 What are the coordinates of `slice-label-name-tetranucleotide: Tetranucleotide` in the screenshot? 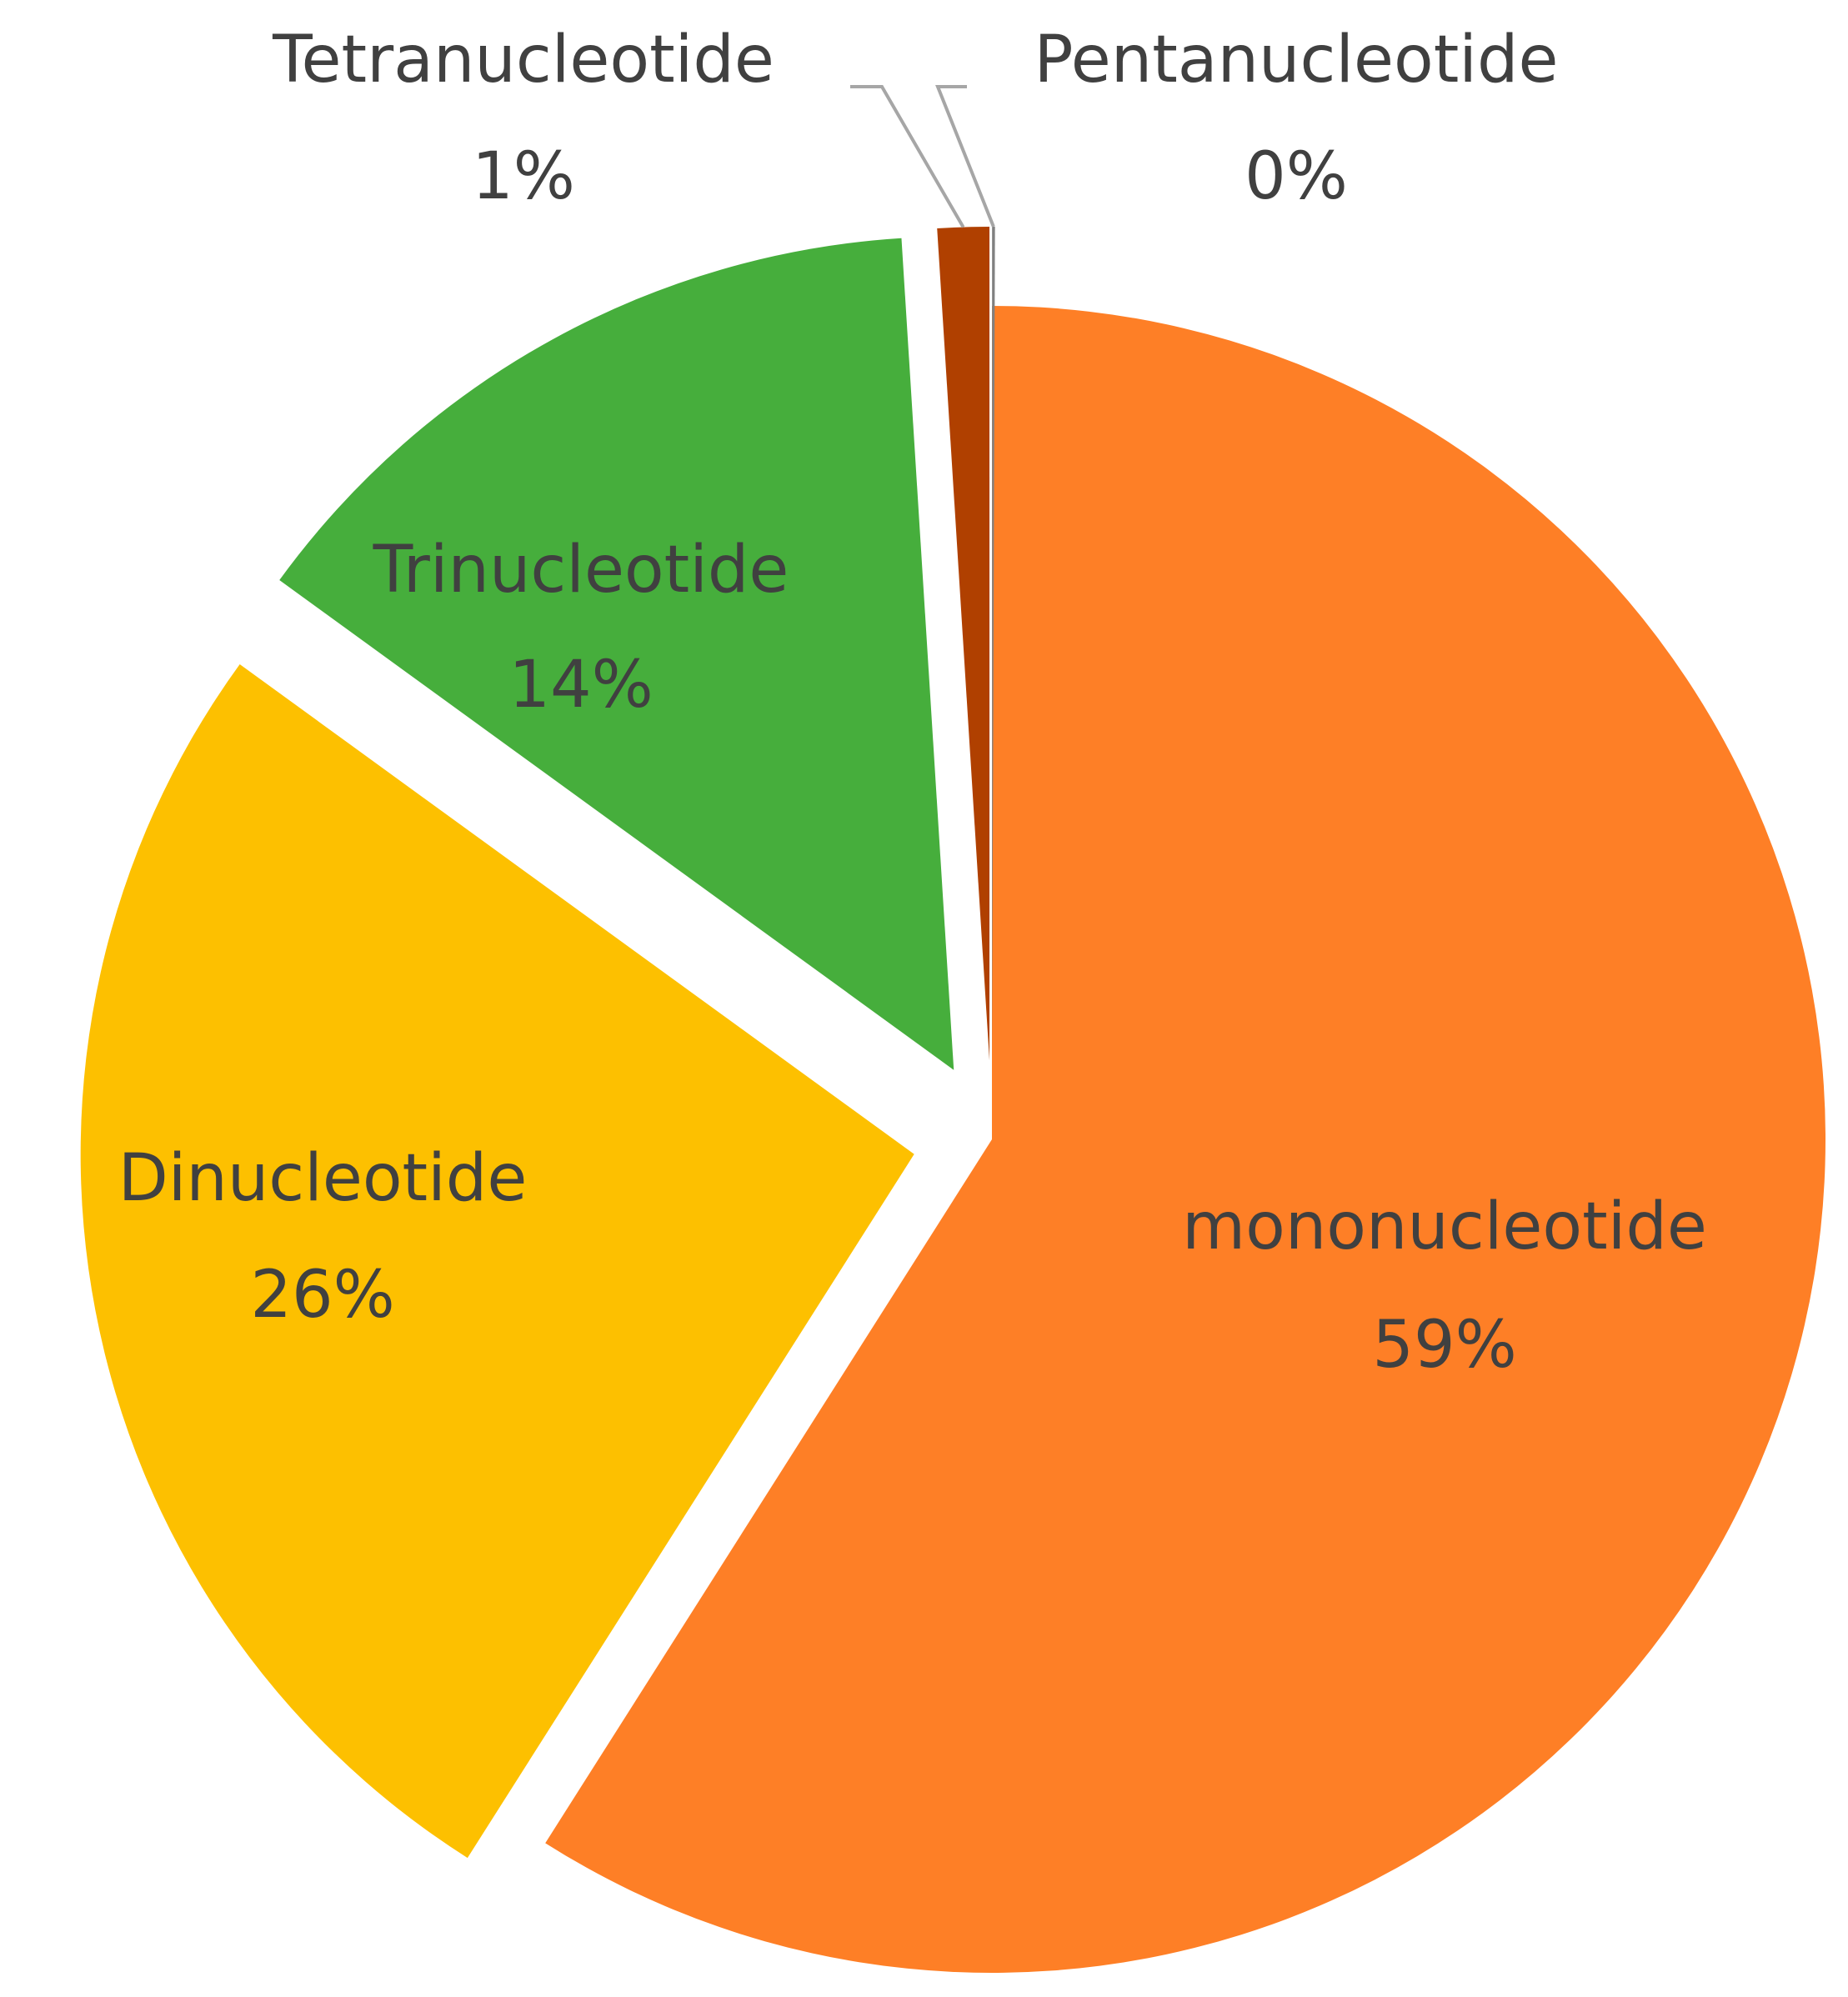 It's located at (523, 60).